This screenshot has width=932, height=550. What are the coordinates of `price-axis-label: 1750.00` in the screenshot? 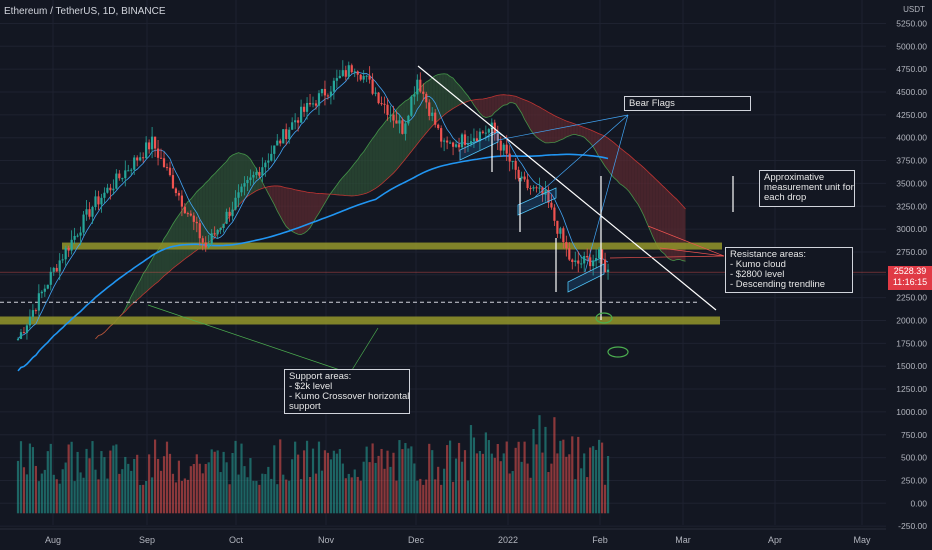 It's located at (911, 343).